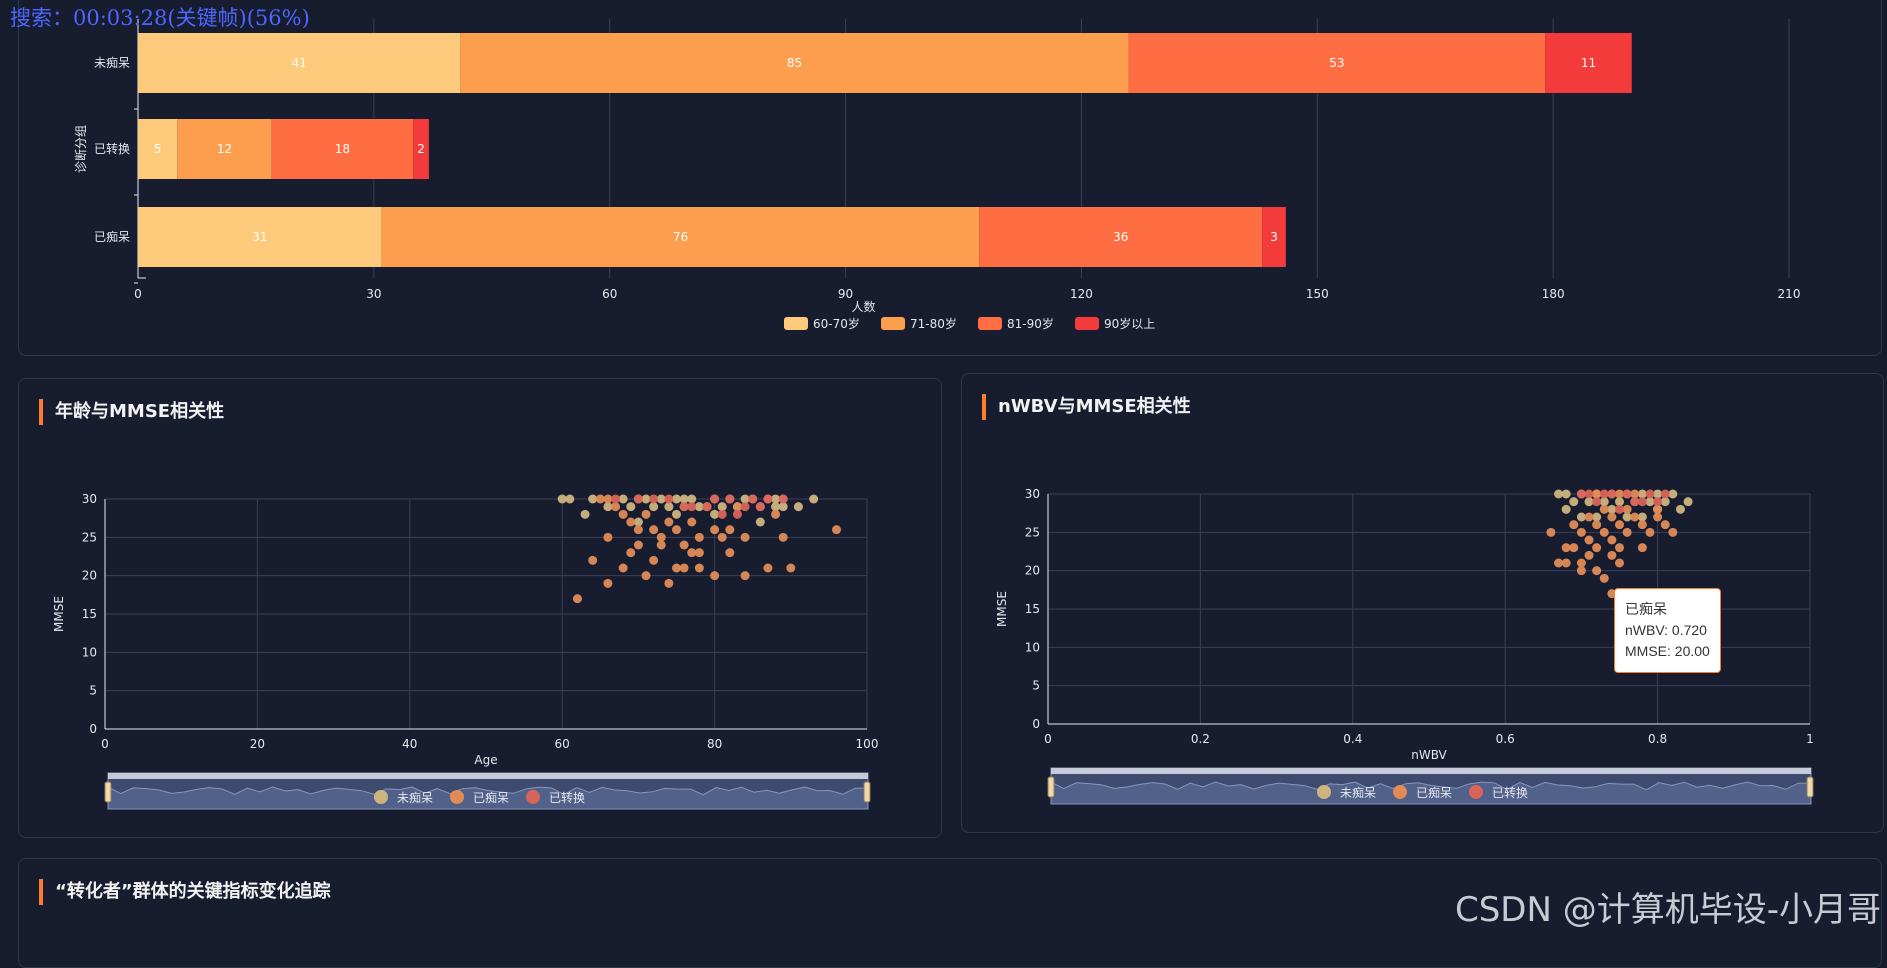 The width and height of the screenshot is (1887, 968). What do you see at coordinates (1032, 532) in the screenshot?
I see `y-tick-label: 25` at bounding box center [1032, 532].